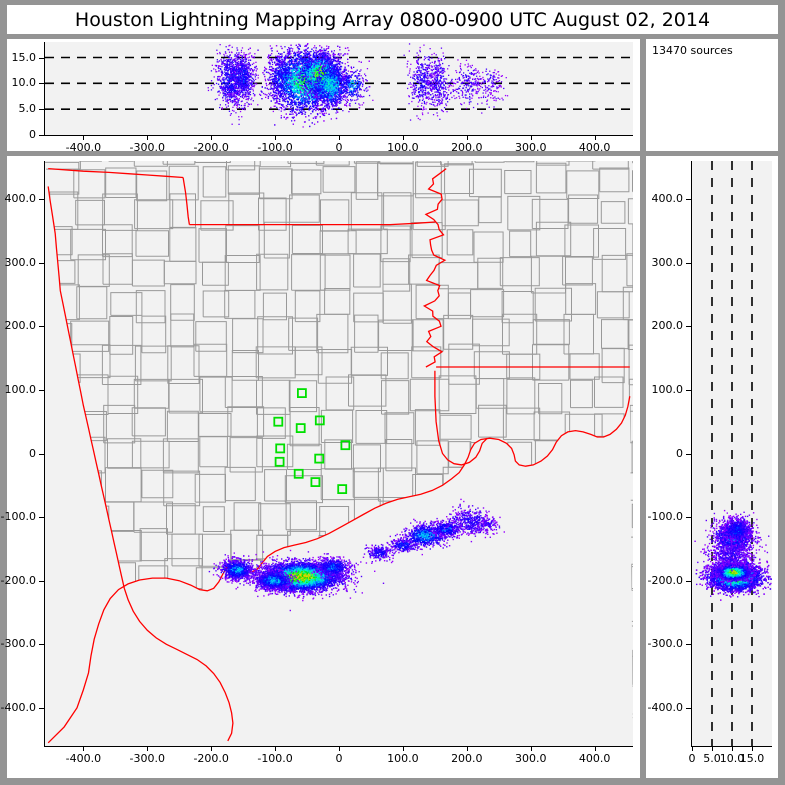  What do you see at coordinates (434, 268) in the screenshot?
I see `sabine-river-tx-la-border` at bounding box center [434, 268].